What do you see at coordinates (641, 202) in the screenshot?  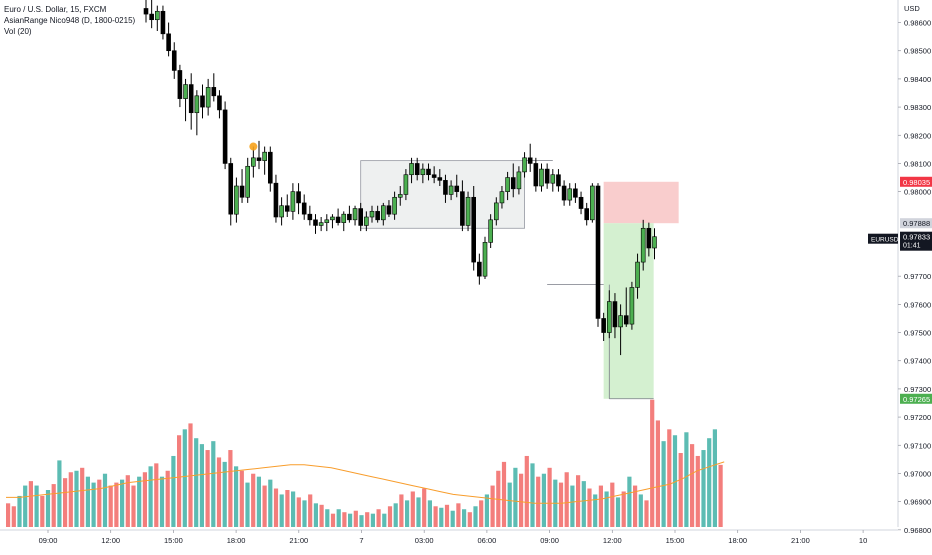 I see `stop-loss-zone` at bounding box center [641, 202].